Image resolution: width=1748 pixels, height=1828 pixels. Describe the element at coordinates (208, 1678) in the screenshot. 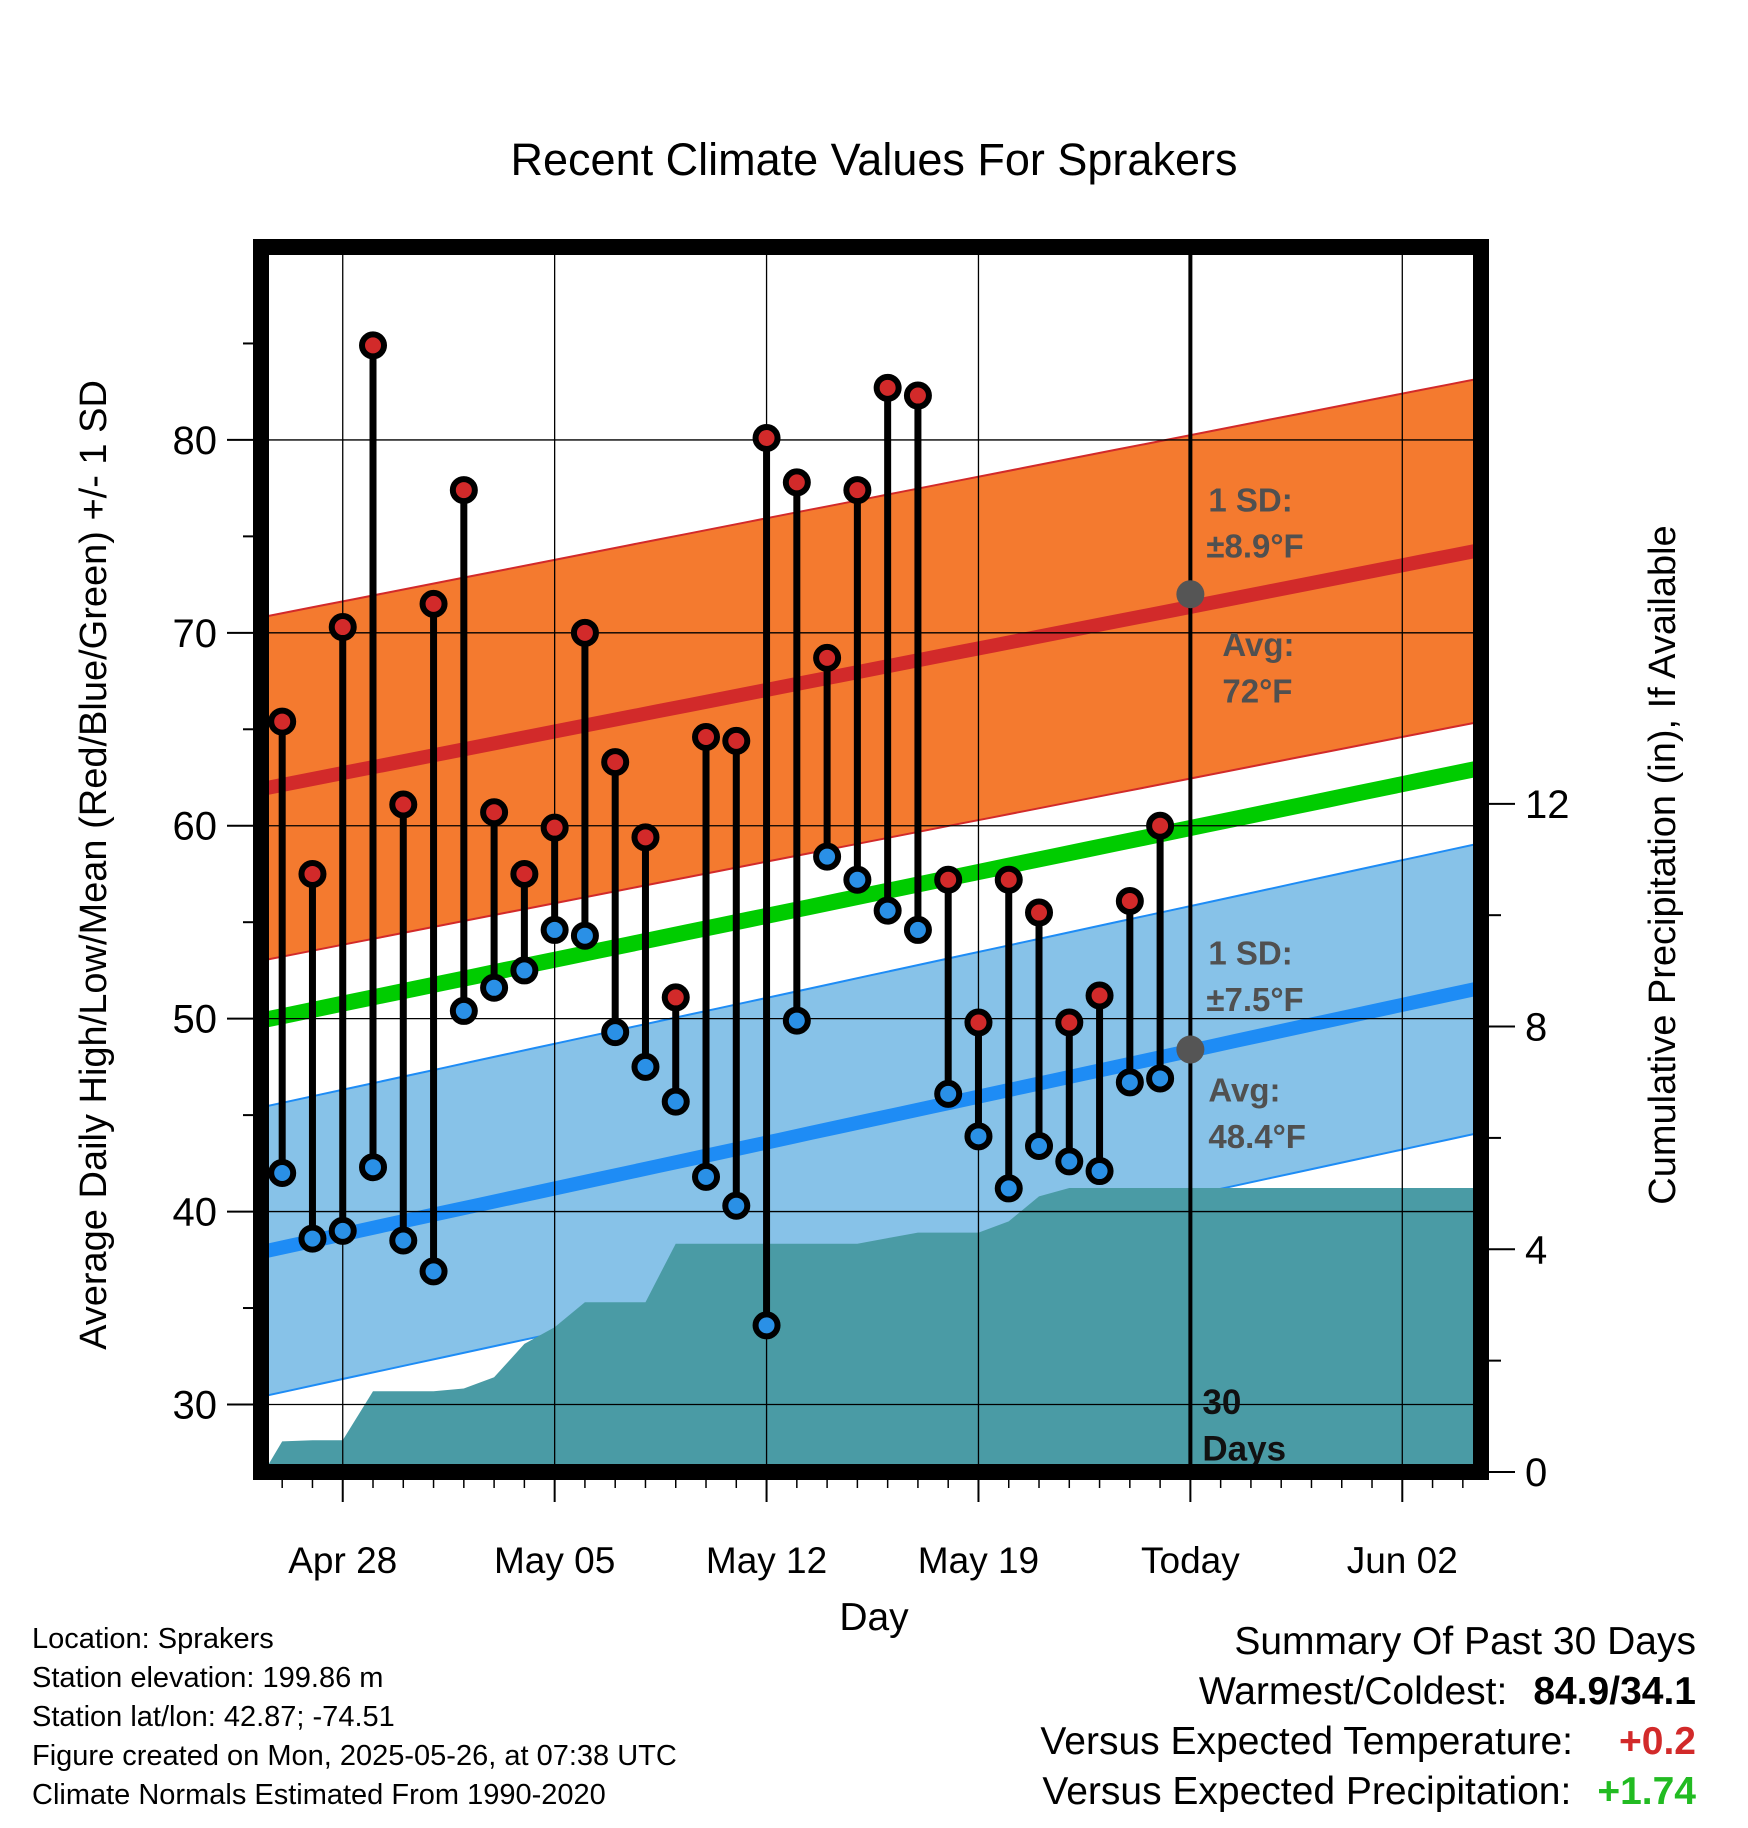

I see `info-elevation: Station elevation: 199.86 m` at that location.